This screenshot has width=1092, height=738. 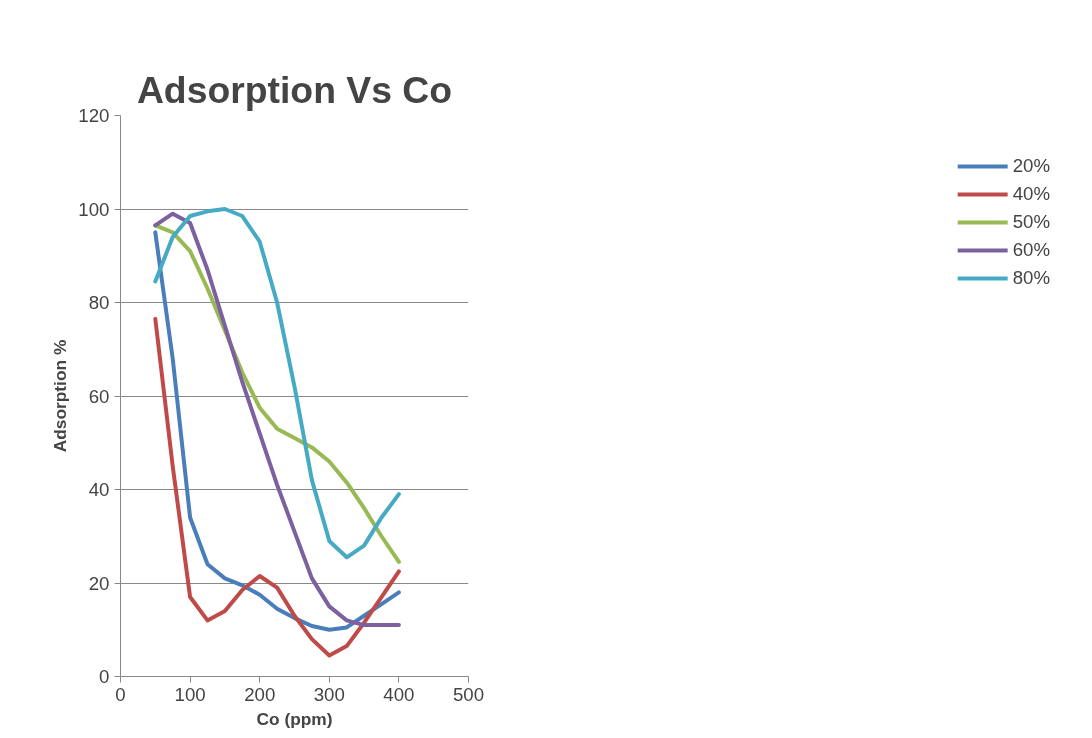 What do you see at coordinates (1031, 278) in the screenshot?
I see `legend-label: 80%` at bounding box center [1031, 278].